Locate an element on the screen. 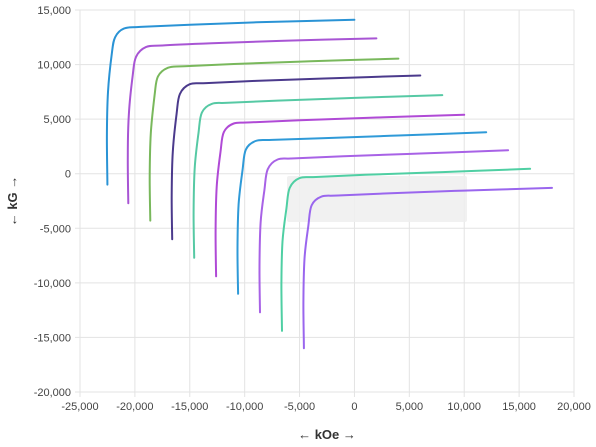 The width and height of the screenshot is (596, 447). x-tick-label: 20,000 is located at coordinates (574, 407).